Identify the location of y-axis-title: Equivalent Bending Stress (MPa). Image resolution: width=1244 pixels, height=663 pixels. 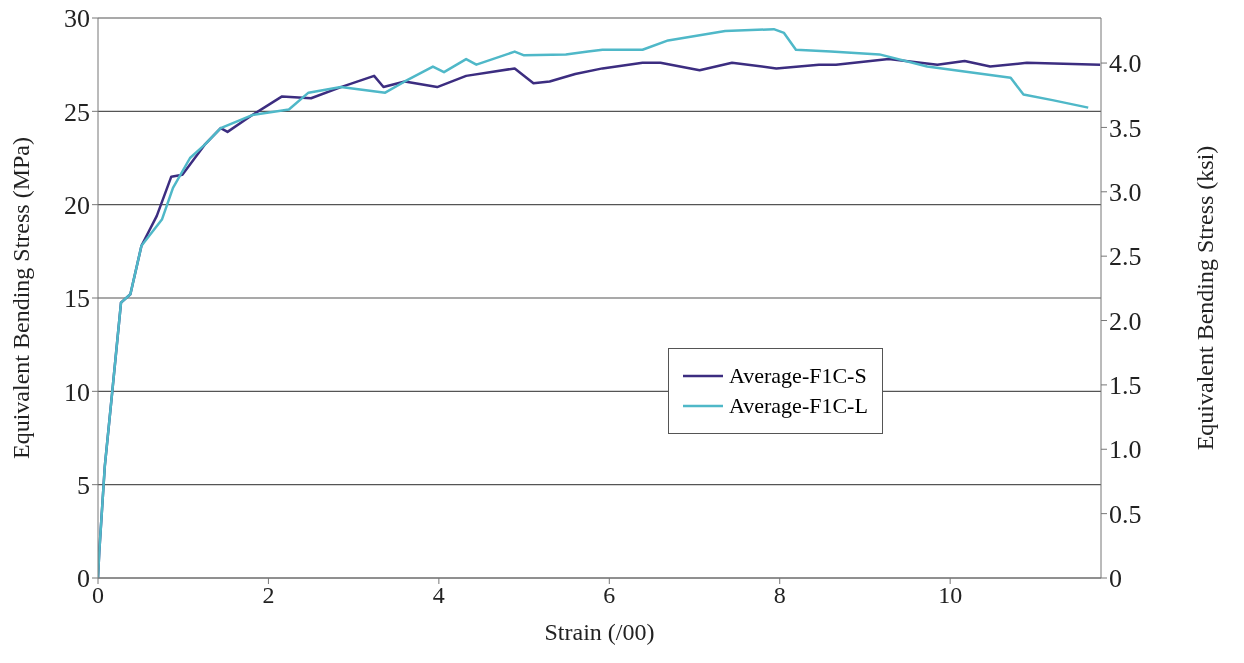
(20, 298).